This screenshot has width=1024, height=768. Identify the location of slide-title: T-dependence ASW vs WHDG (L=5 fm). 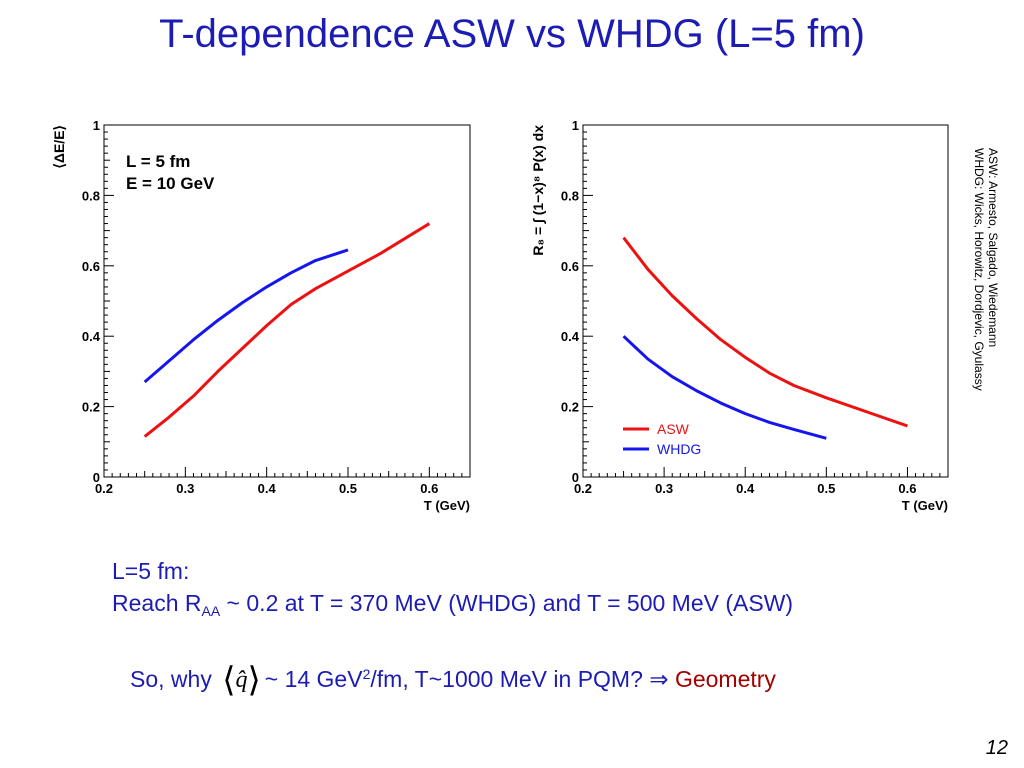
(512, 34).